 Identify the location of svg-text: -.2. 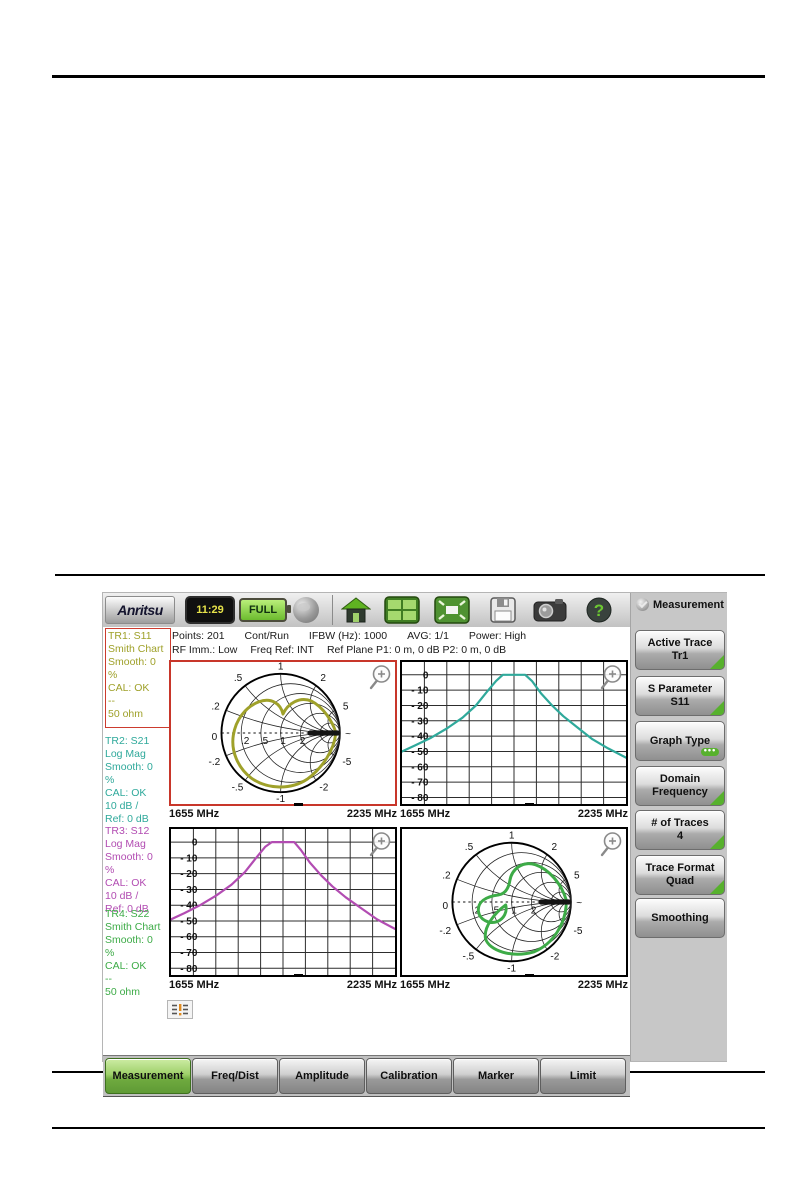
(445, 931).